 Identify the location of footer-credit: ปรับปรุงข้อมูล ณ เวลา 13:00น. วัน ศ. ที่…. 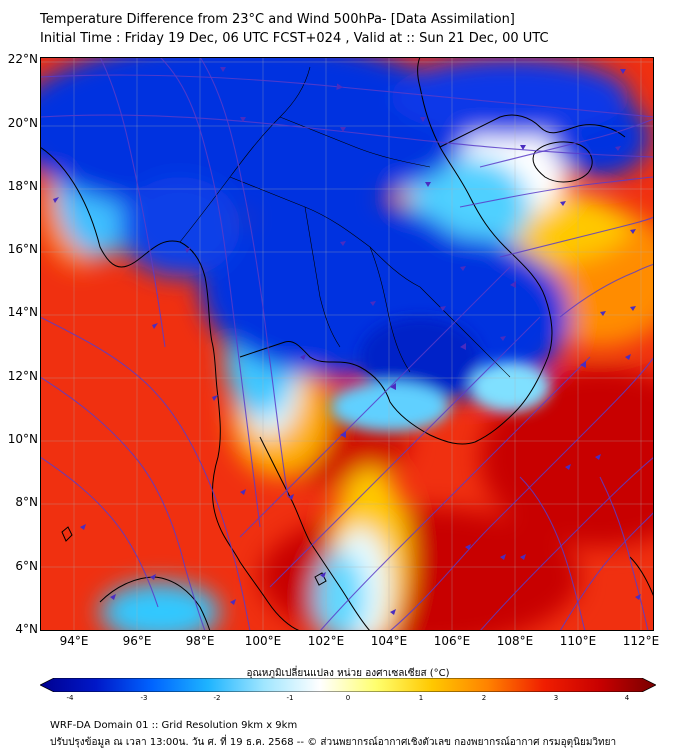
(333, 742).